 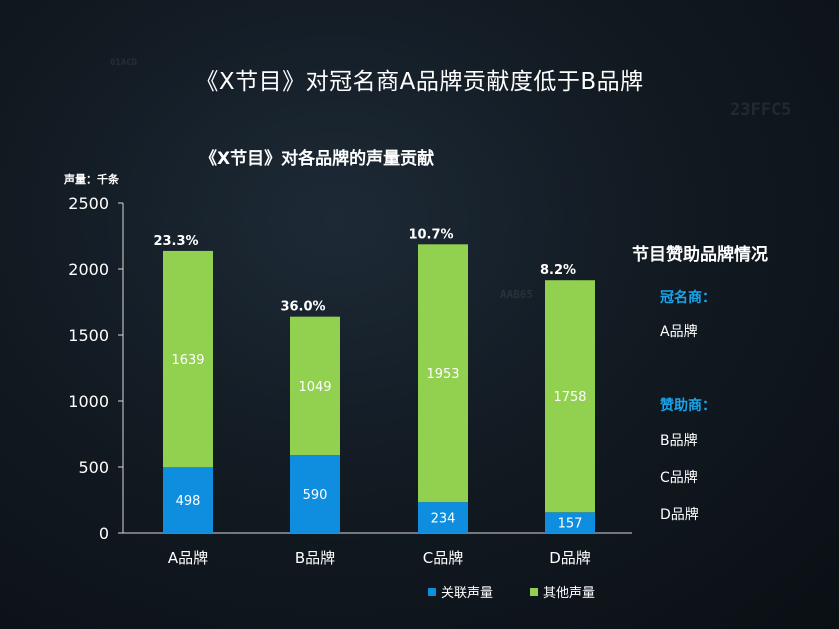 I want to click on sponsor-panel-title: 节目赞助品牌情况, so click(x=700, y=255).